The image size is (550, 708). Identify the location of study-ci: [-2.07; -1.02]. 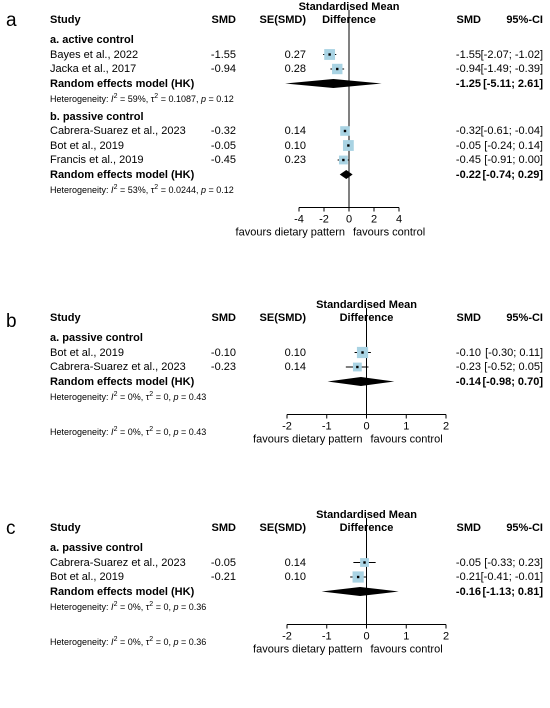
(511, 54).